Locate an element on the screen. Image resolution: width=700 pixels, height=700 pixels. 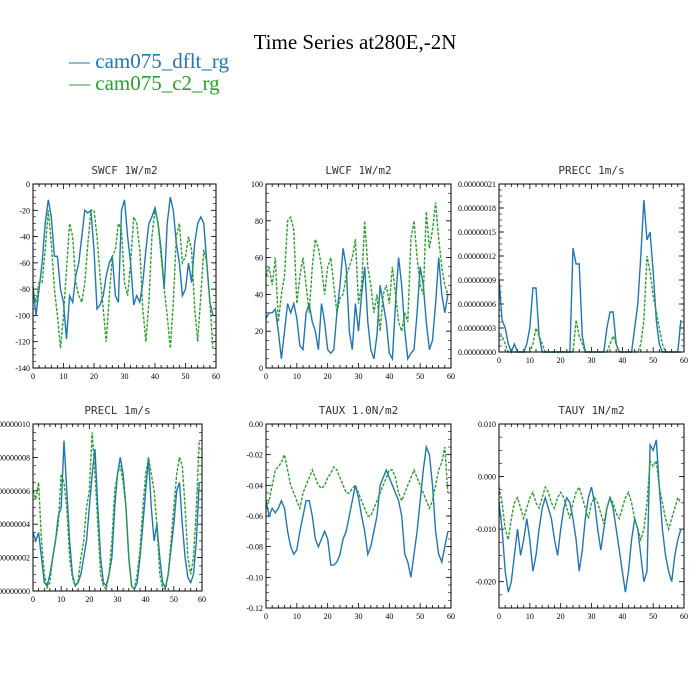
y-tick-label: 0.00000002 is located at coordinates (15, 558).